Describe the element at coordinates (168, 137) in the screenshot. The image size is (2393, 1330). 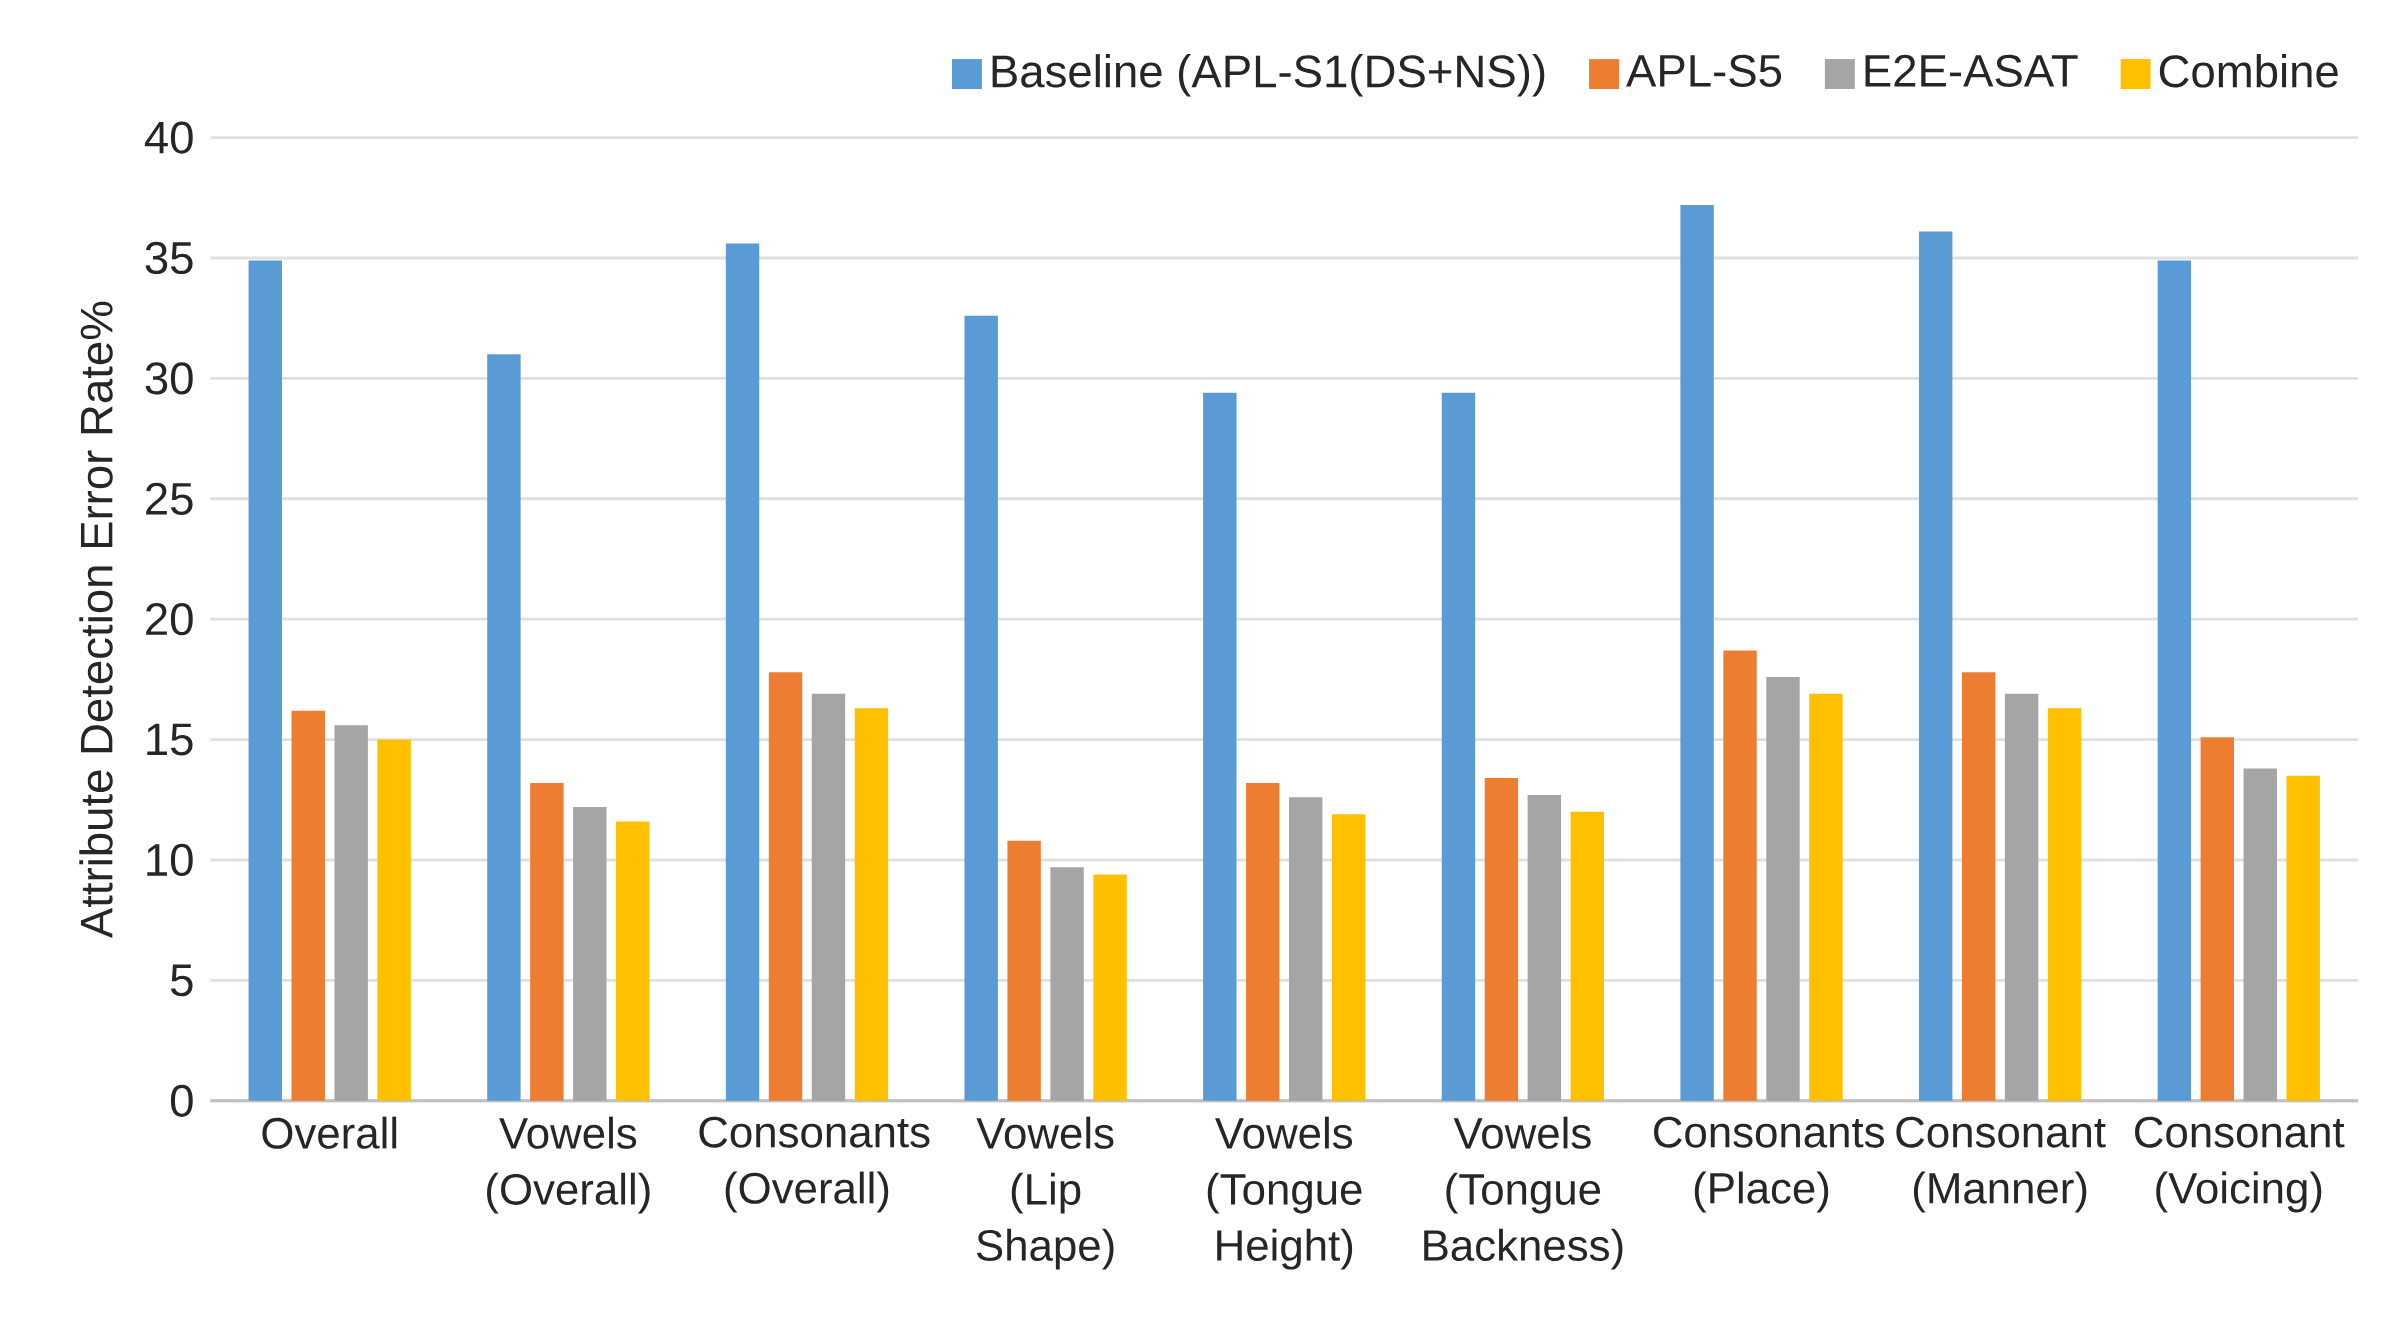
I see `y-tick-label: 40` at that location.